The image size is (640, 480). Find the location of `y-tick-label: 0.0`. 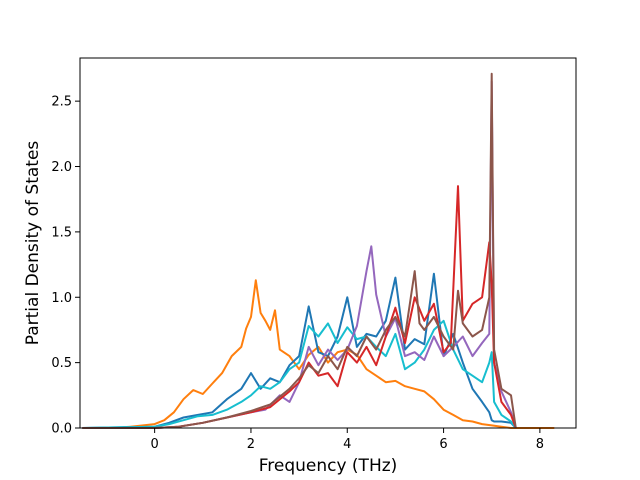

y-tick-label: 0.0 is located at coordinates (61, 429).